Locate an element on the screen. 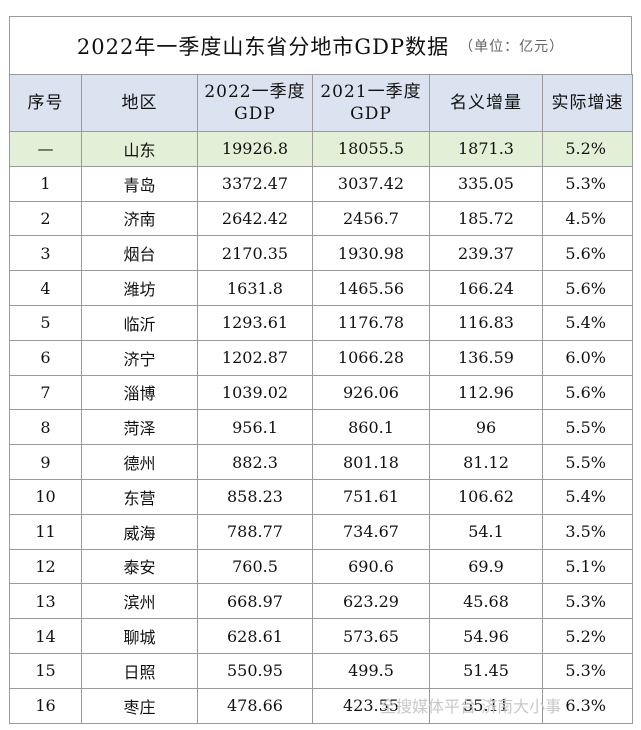  header-nominal-increase: 名义增量 is located at coordinates (486, 103).